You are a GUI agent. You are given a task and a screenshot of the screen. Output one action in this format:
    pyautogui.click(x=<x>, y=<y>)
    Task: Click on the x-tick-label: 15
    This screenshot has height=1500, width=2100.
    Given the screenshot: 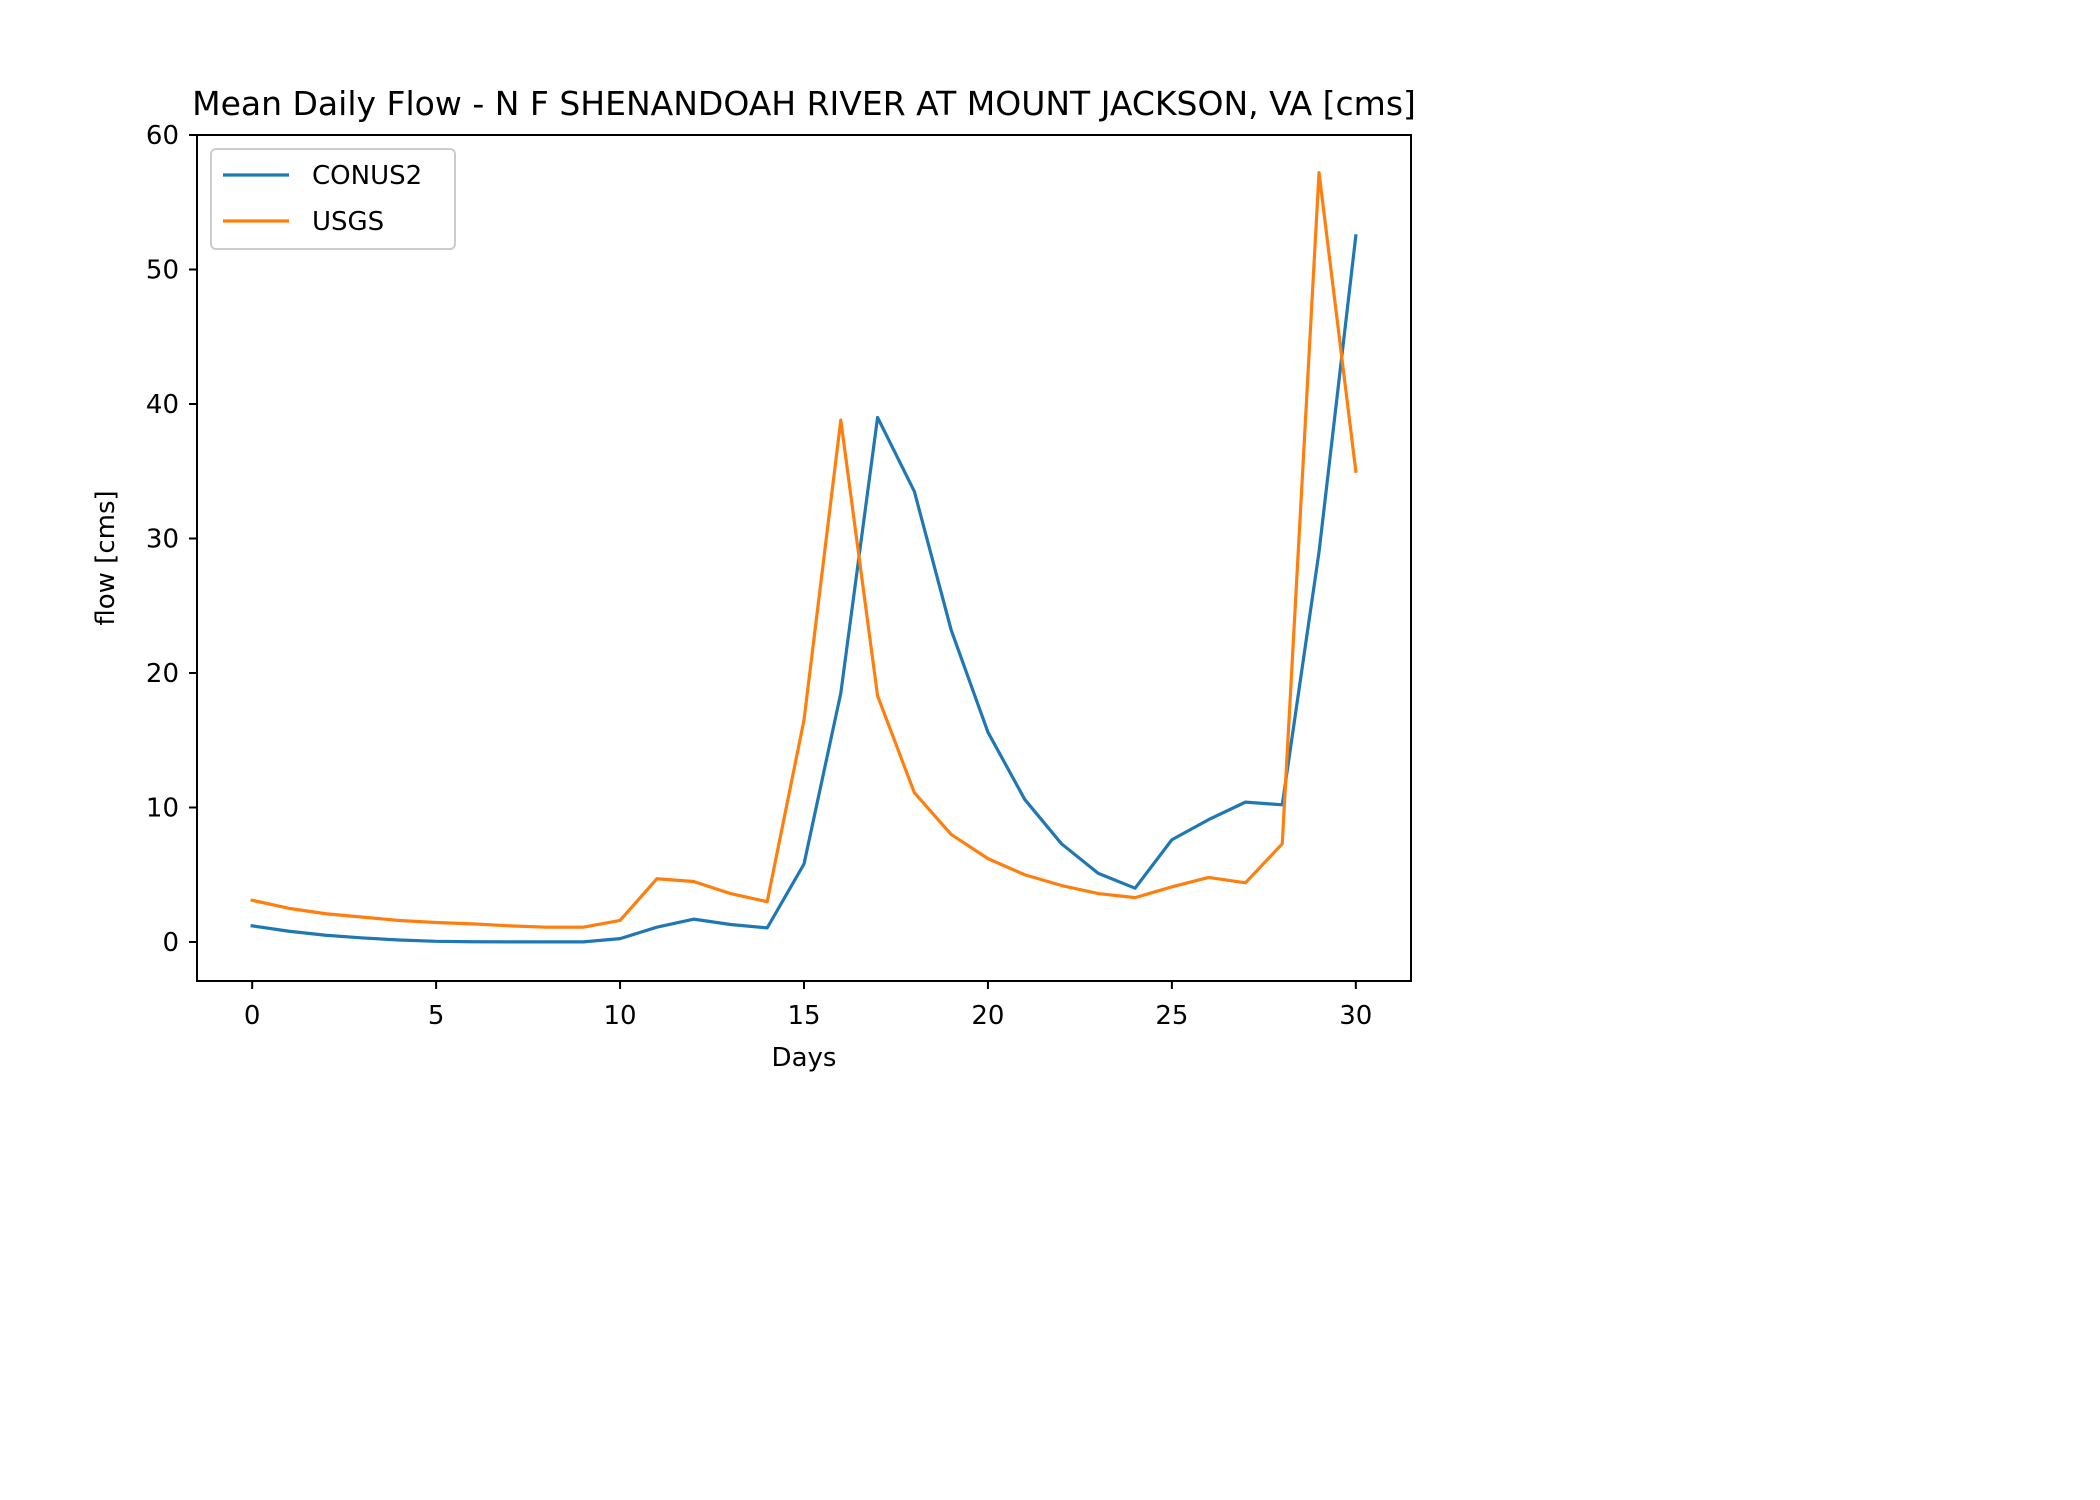 What is the action you would take?
    pyautogui.click(x=803, y=1016)
    